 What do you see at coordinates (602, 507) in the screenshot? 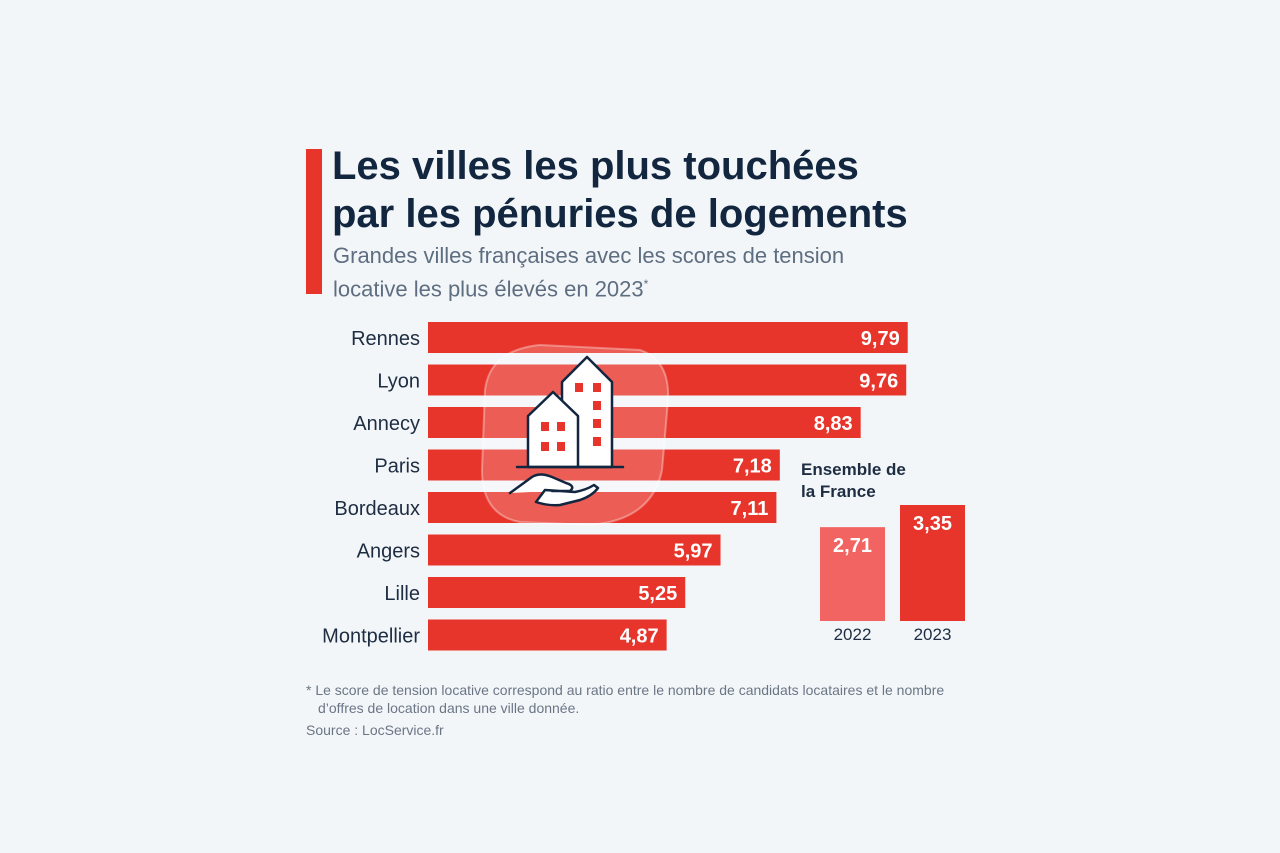
I see `bar-bordeaux` at bounding box center [602, 507].